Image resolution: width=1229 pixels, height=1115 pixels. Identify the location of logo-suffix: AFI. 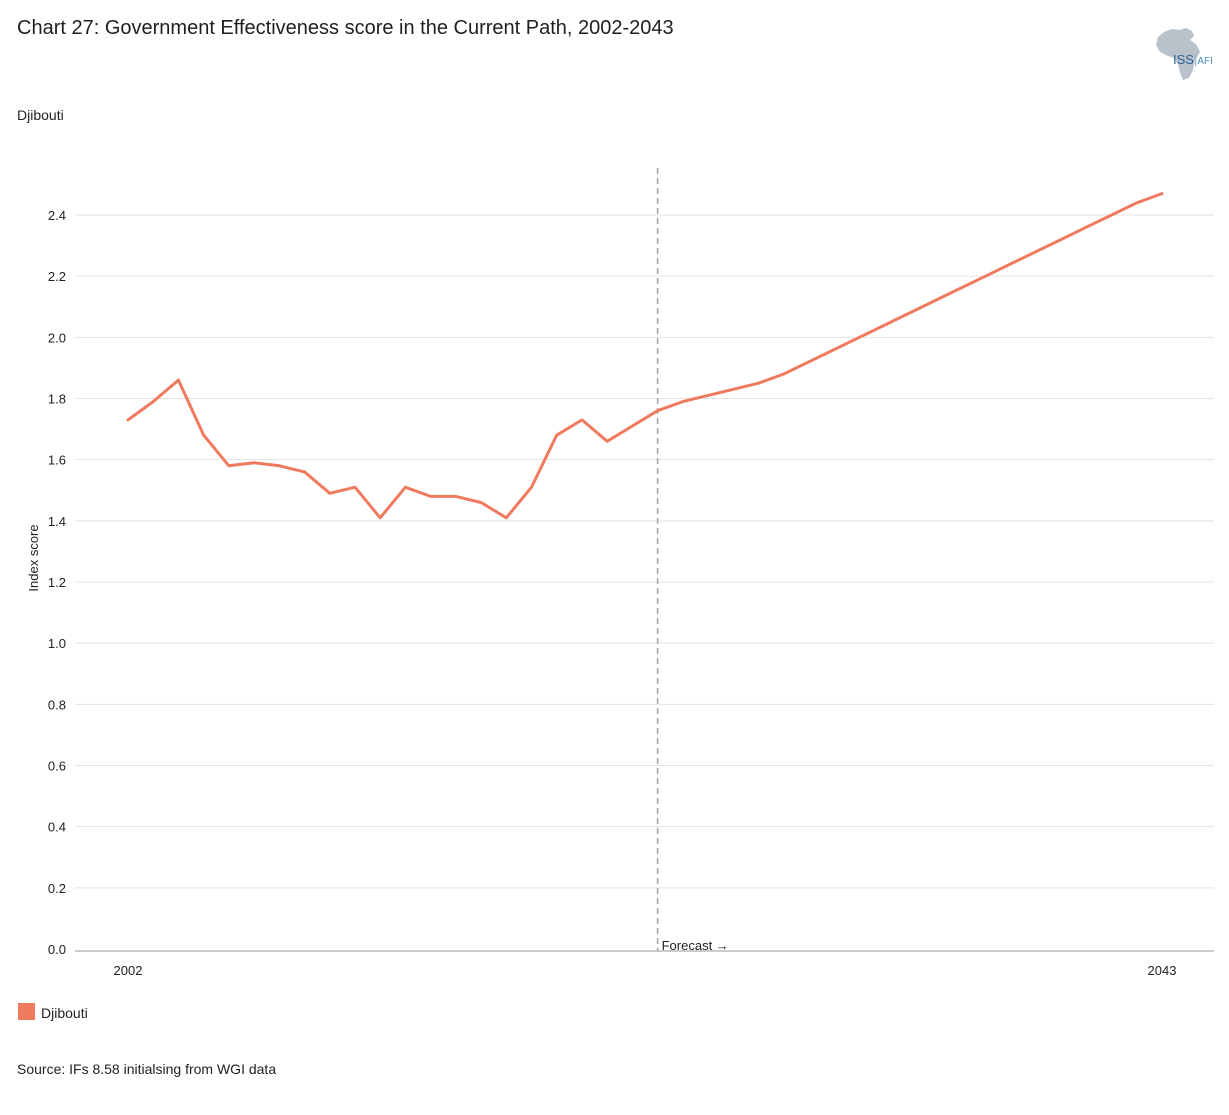
(1205, 61).